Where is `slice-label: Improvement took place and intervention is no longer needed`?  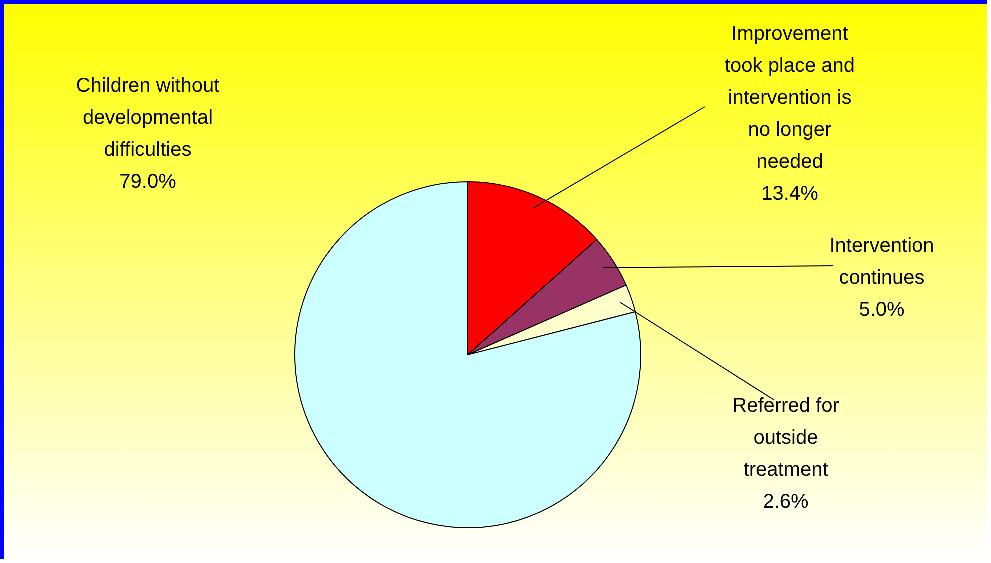 slice-label: Improvement took place and intervention is no longer needed is located at coordinates (790, 98).